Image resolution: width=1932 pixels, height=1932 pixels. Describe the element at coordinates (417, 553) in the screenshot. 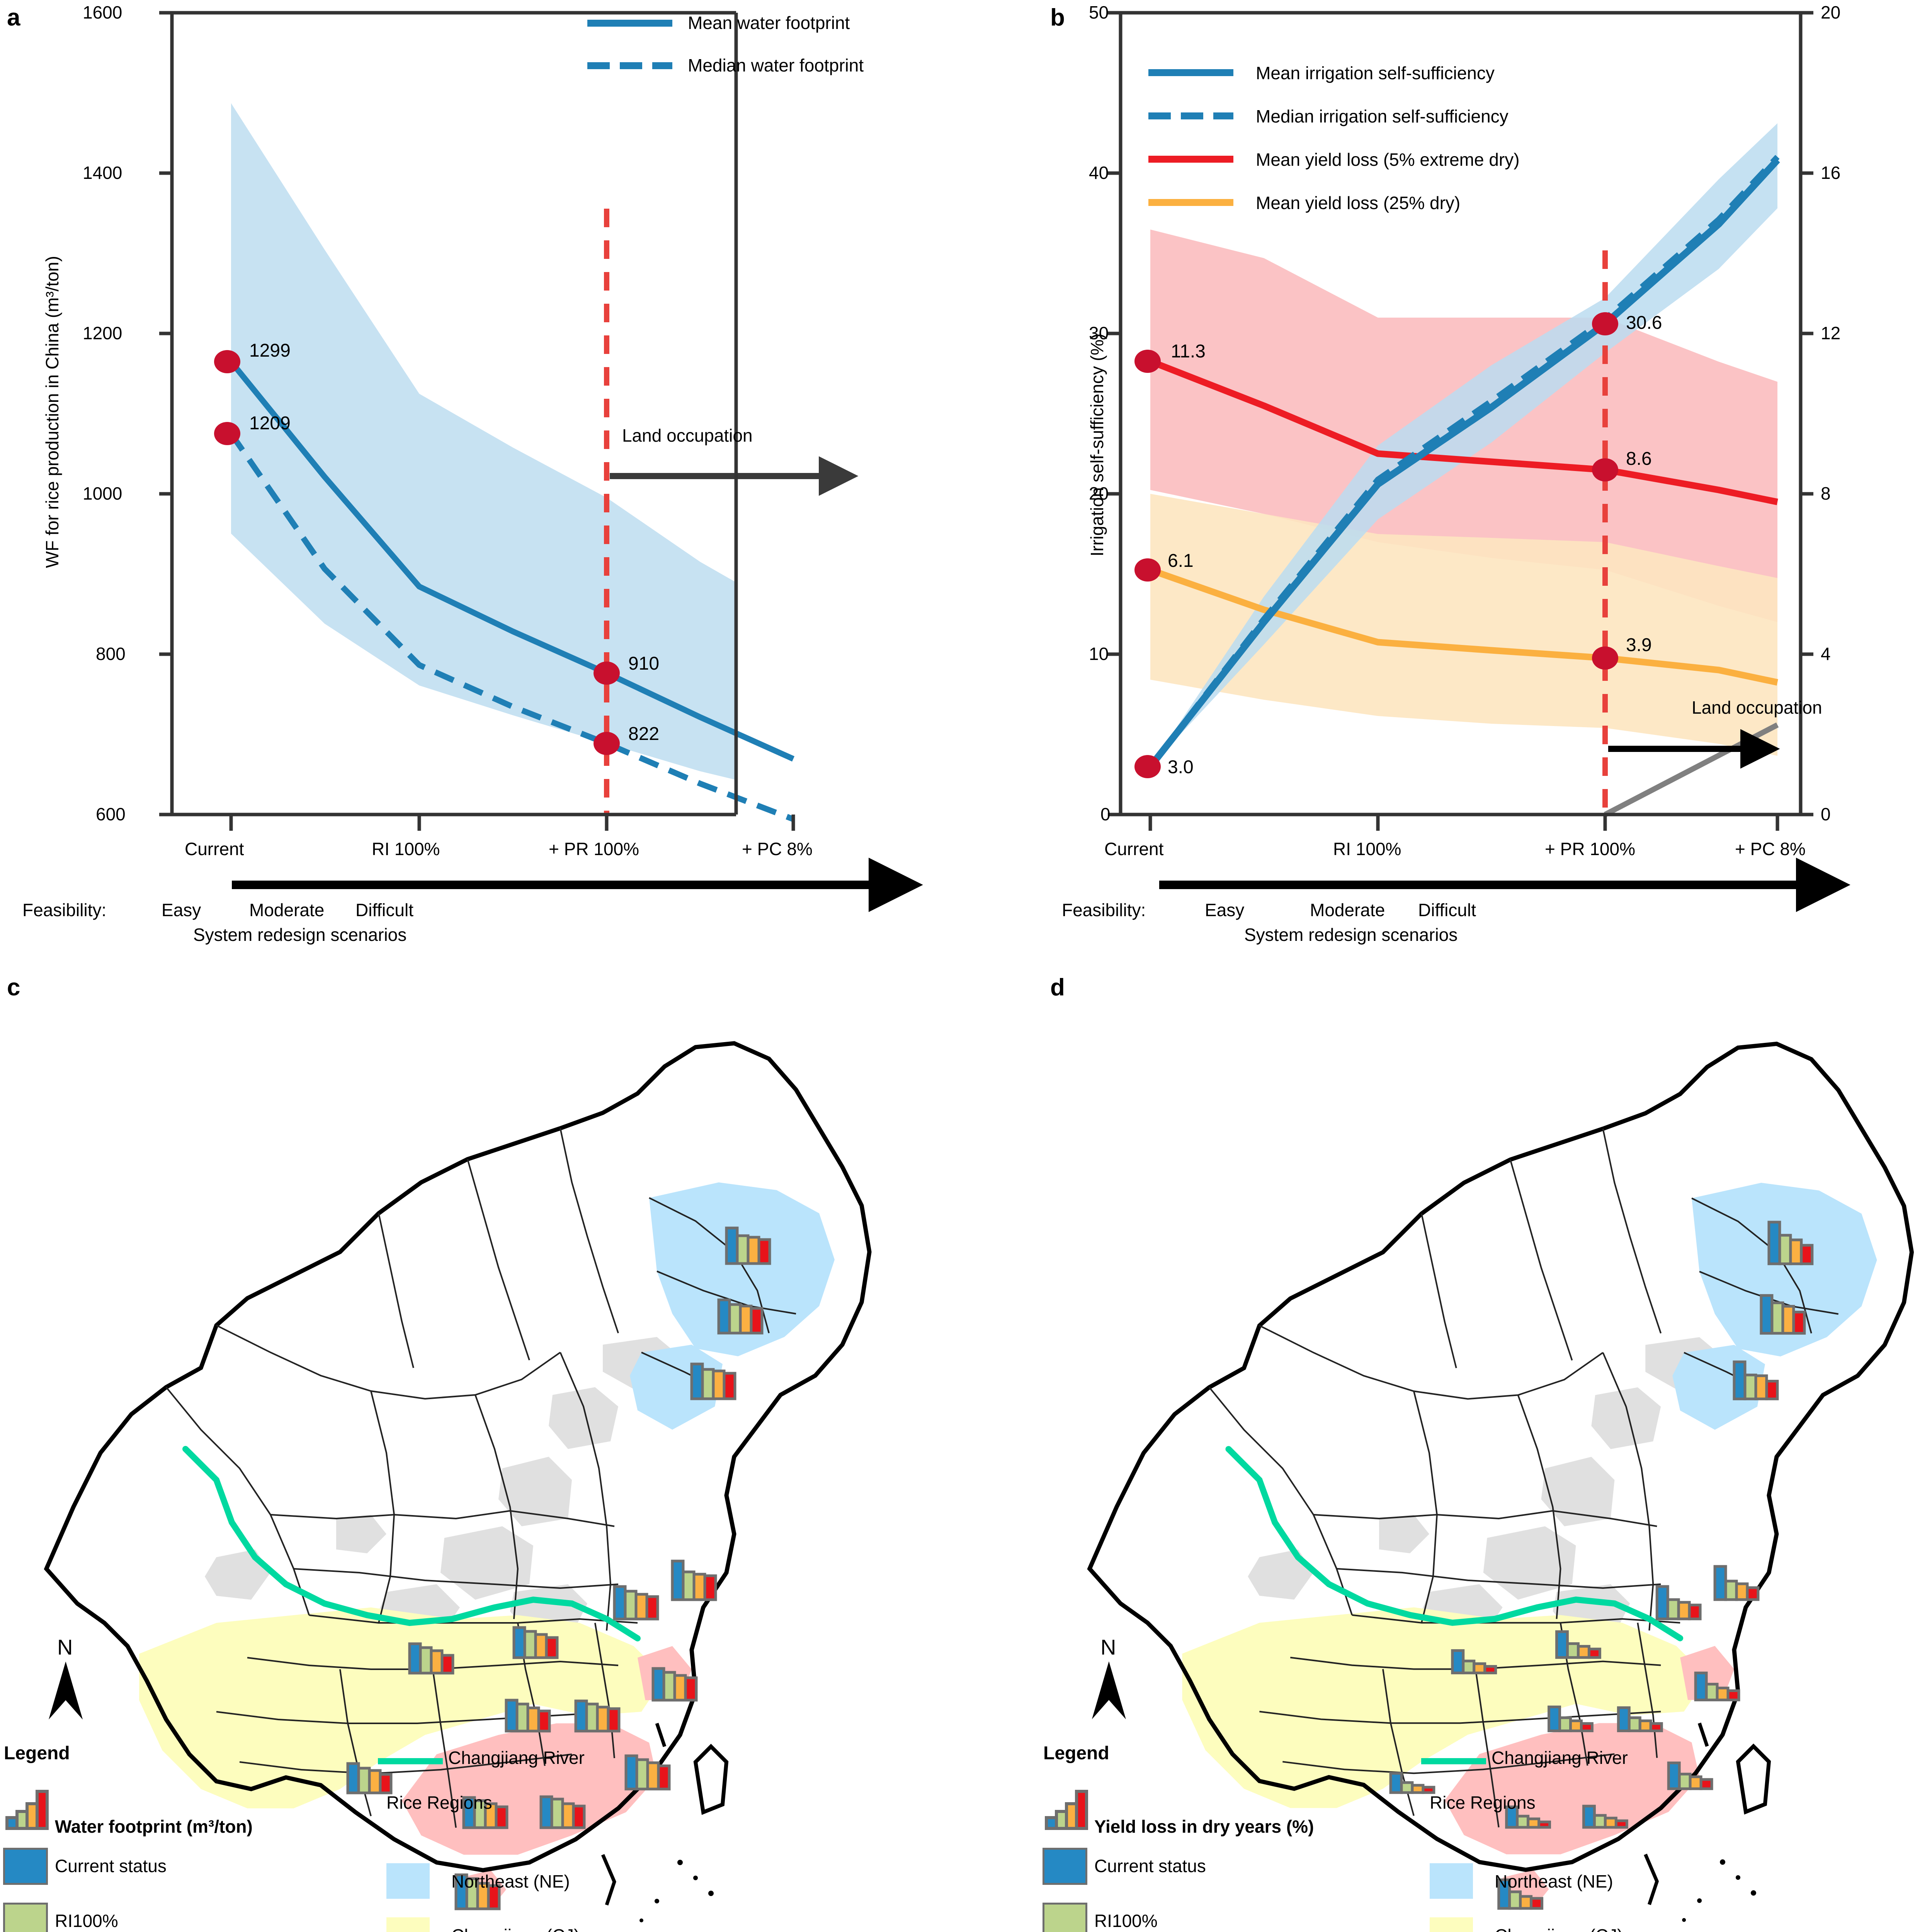

I see `panel-a-data-points` at that location.